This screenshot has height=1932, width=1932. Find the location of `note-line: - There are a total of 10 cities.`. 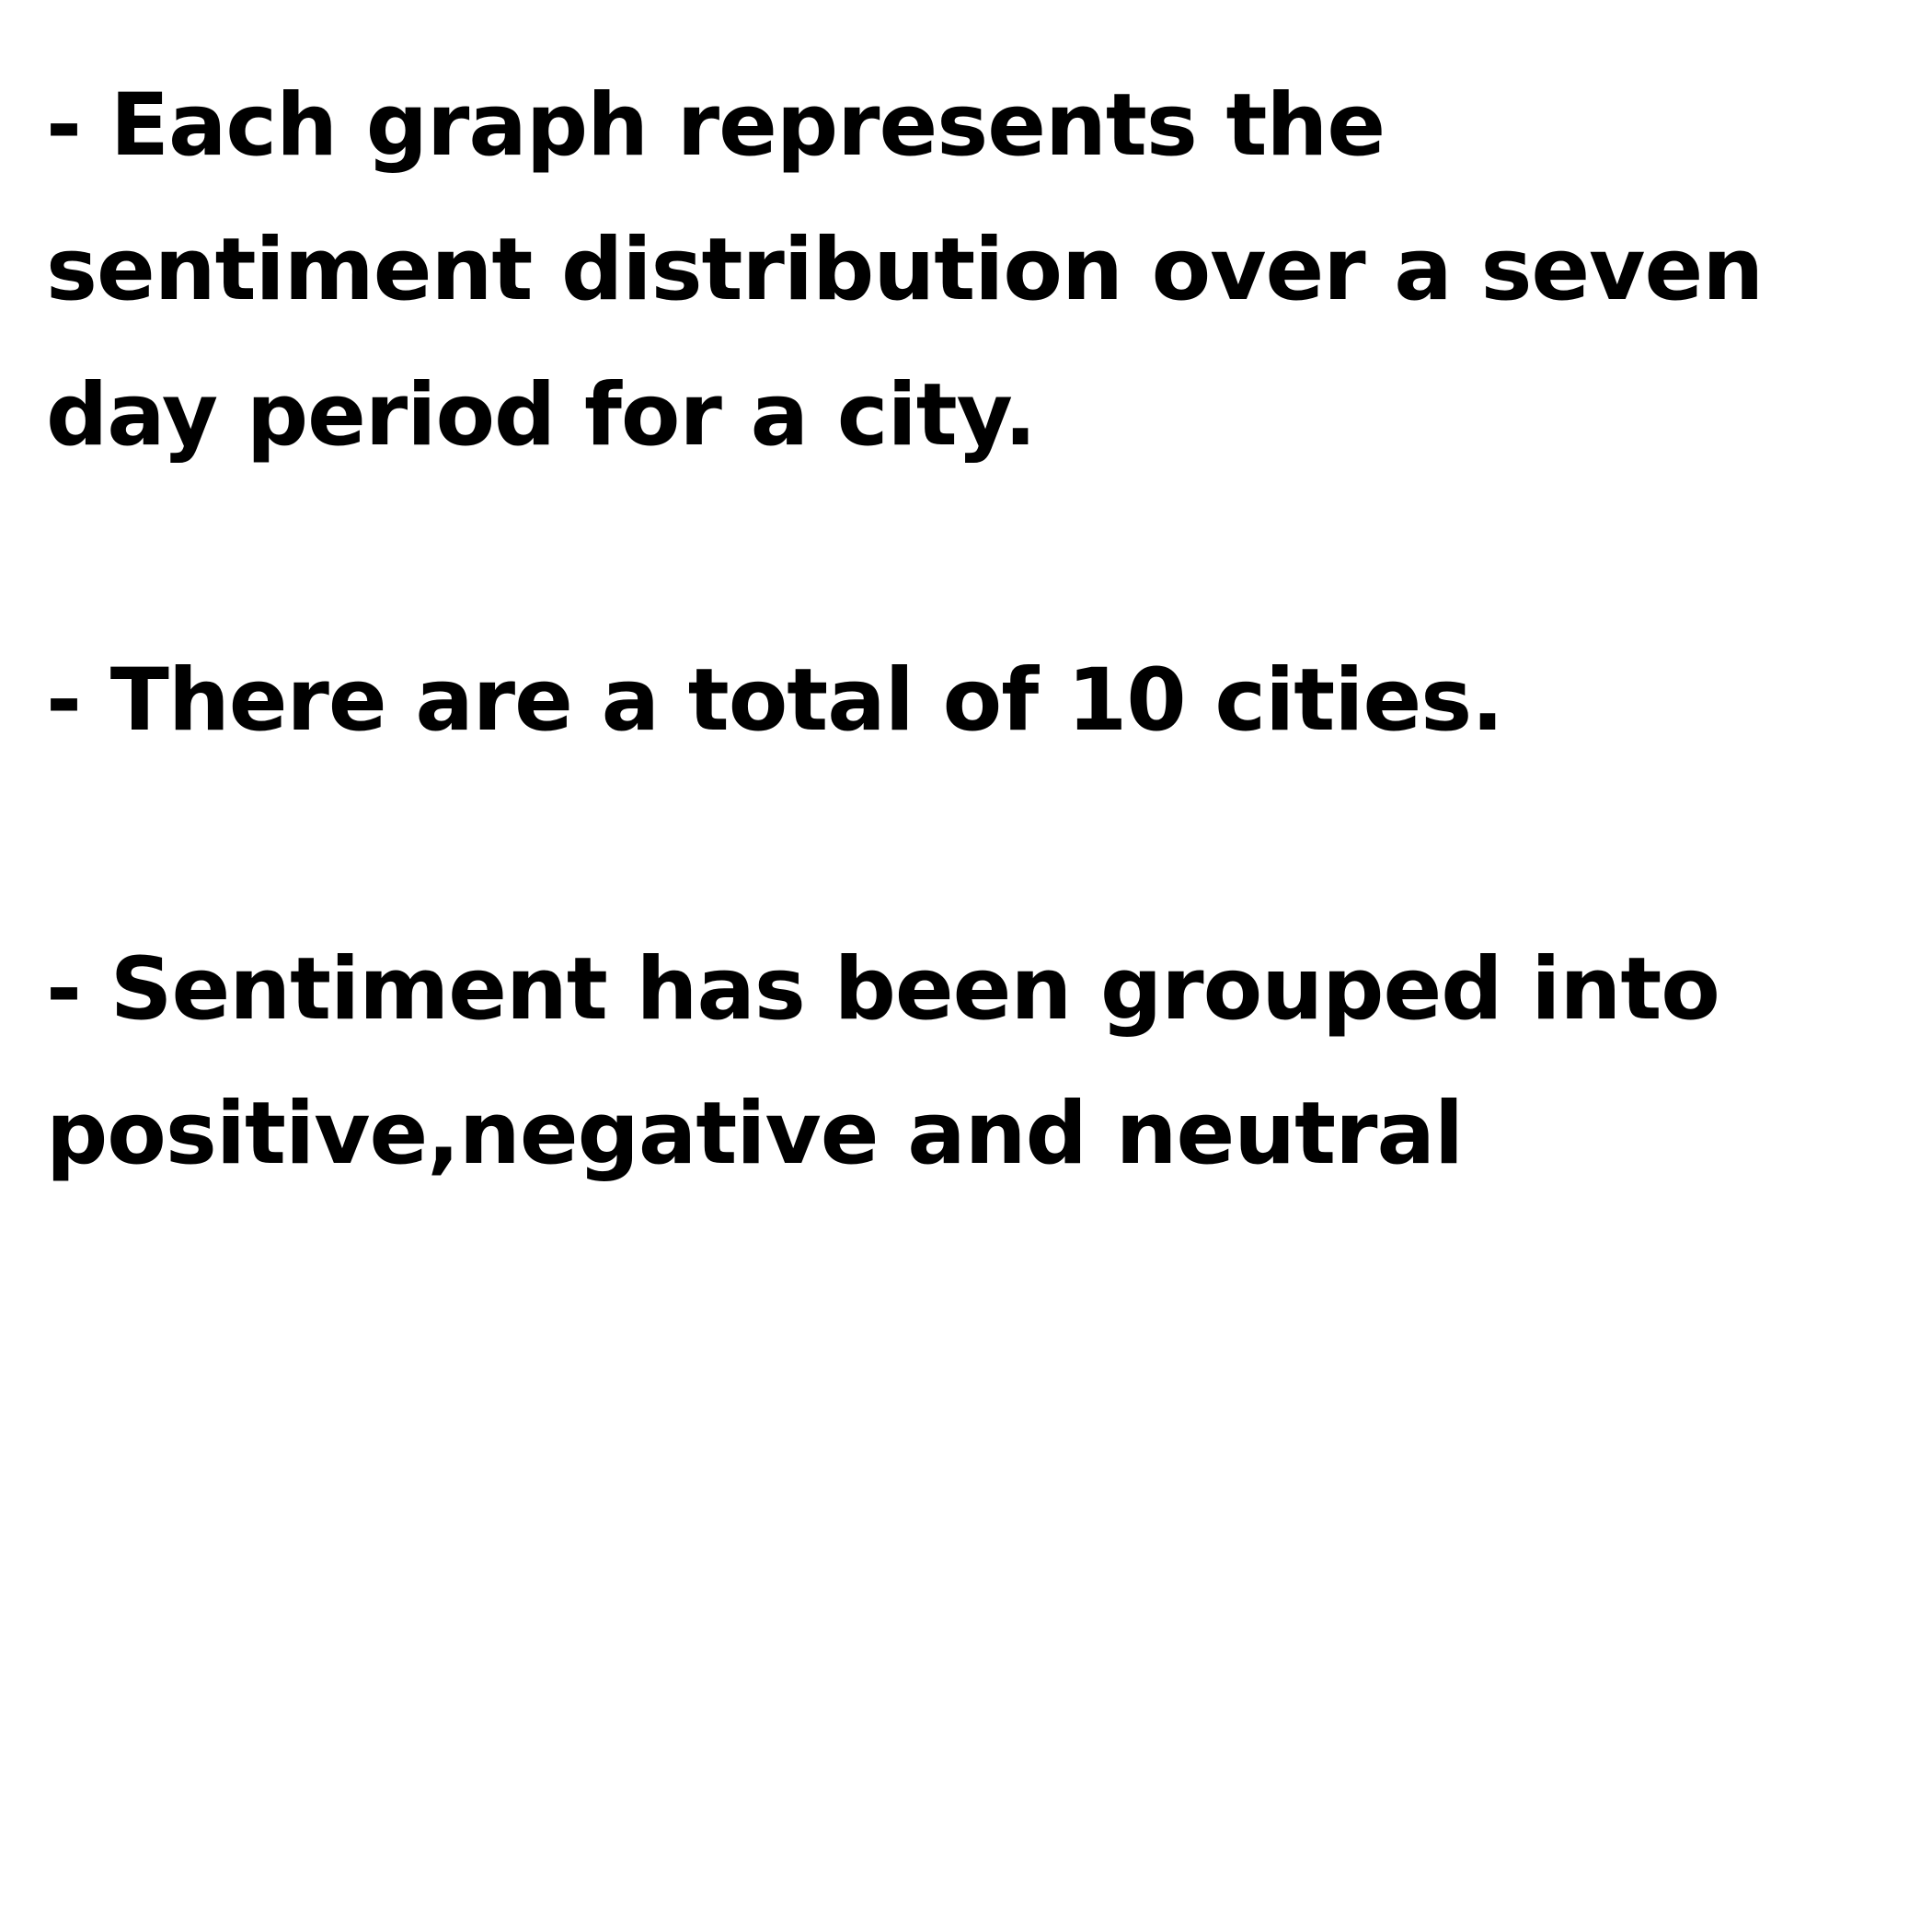

note-line: - There are a total of 10 cities. is located at coordinates (775, 700).